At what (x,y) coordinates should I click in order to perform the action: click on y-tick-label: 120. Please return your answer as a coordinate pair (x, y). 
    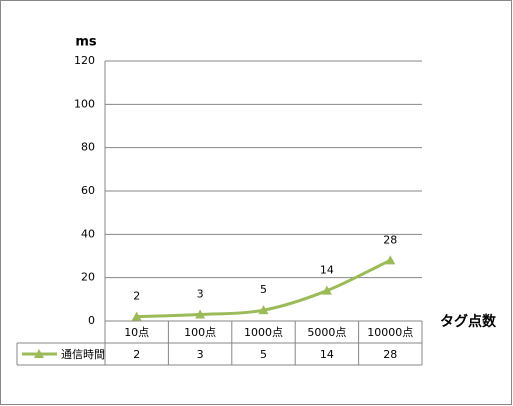
    Looking at the image, I should click on (84, 60).